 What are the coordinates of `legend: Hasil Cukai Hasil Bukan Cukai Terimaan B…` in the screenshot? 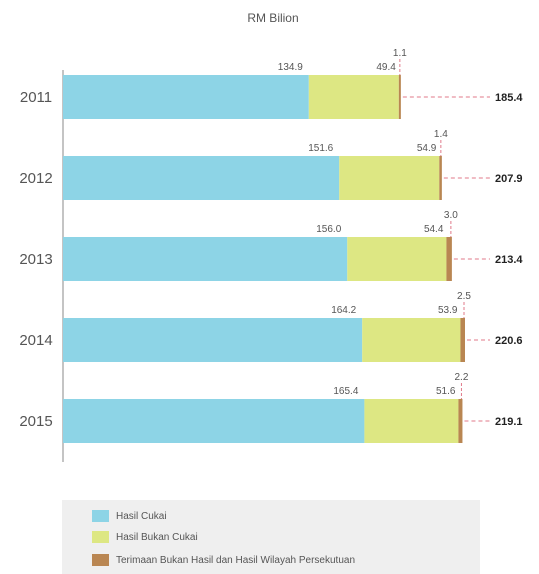 It's located at (271, 537).